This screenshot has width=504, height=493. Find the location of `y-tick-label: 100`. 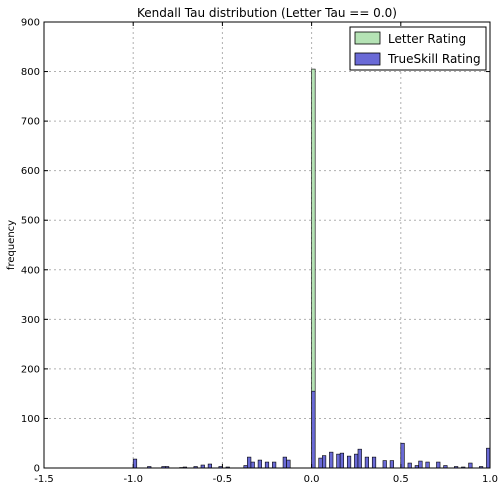

y-tick-label: 100 is located at coordinates (30, 419).